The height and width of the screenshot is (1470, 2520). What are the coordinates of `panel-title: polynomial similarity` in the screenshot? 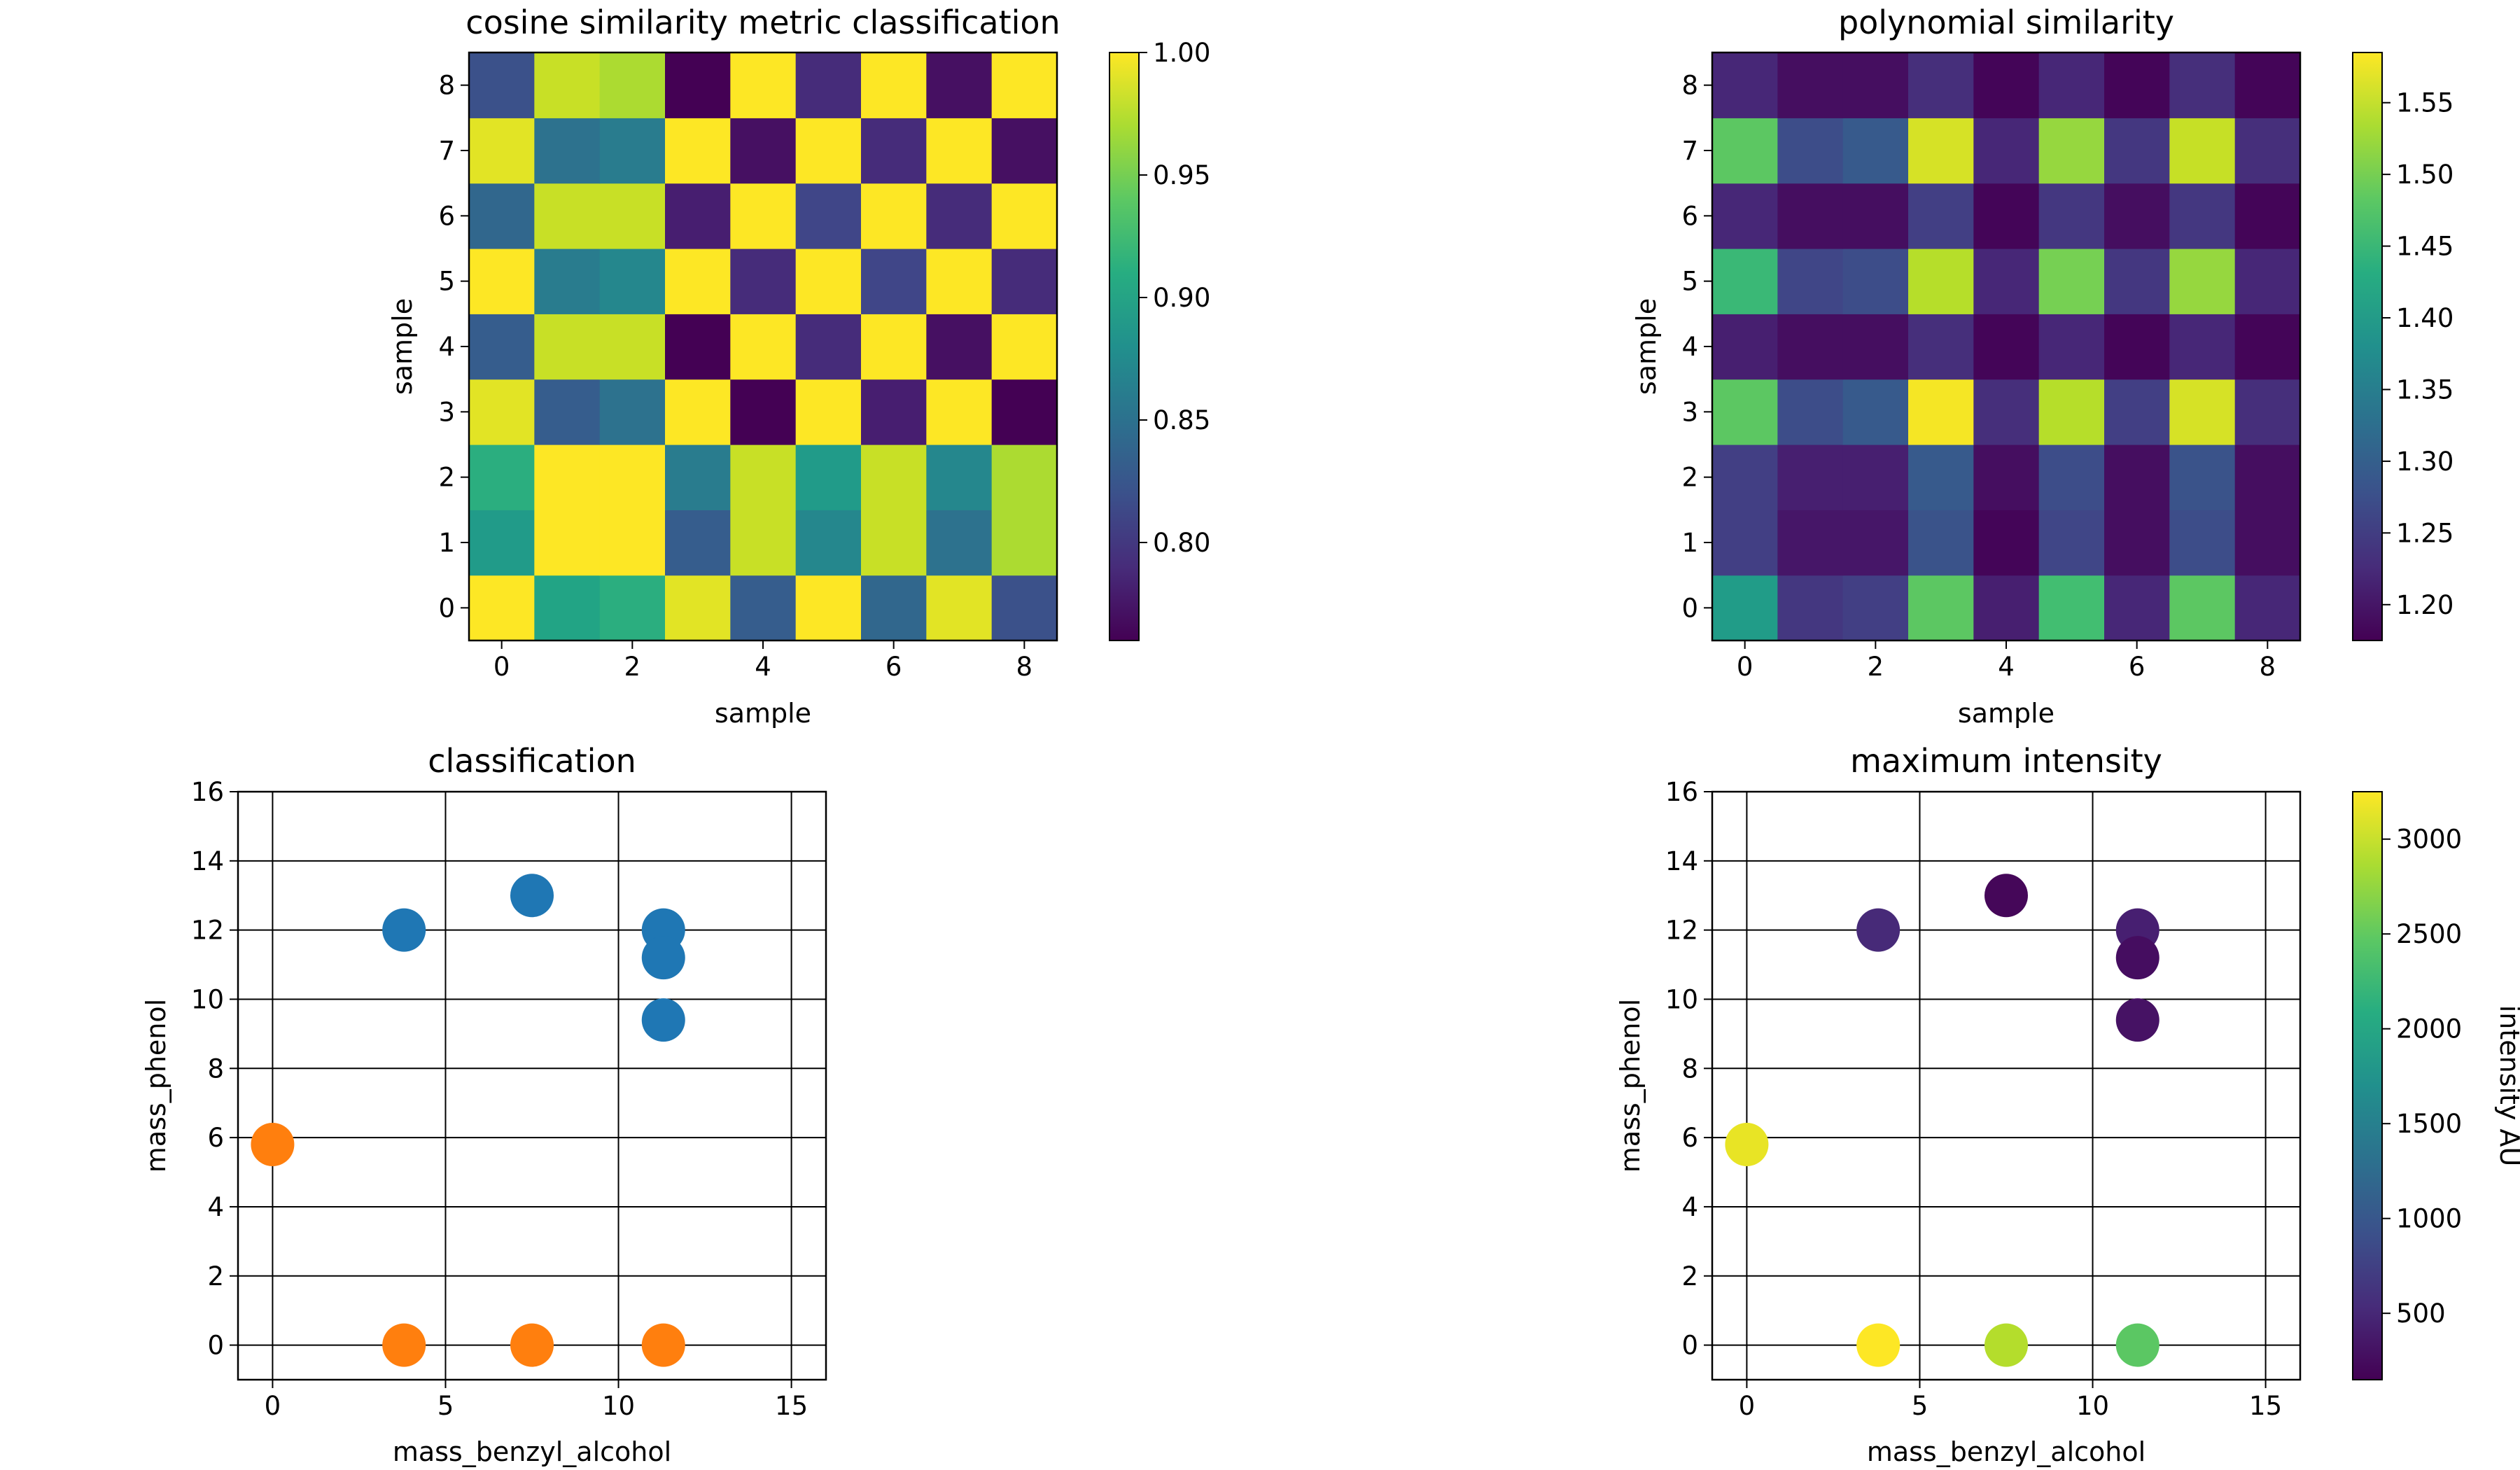 It's located at (2006, 22).